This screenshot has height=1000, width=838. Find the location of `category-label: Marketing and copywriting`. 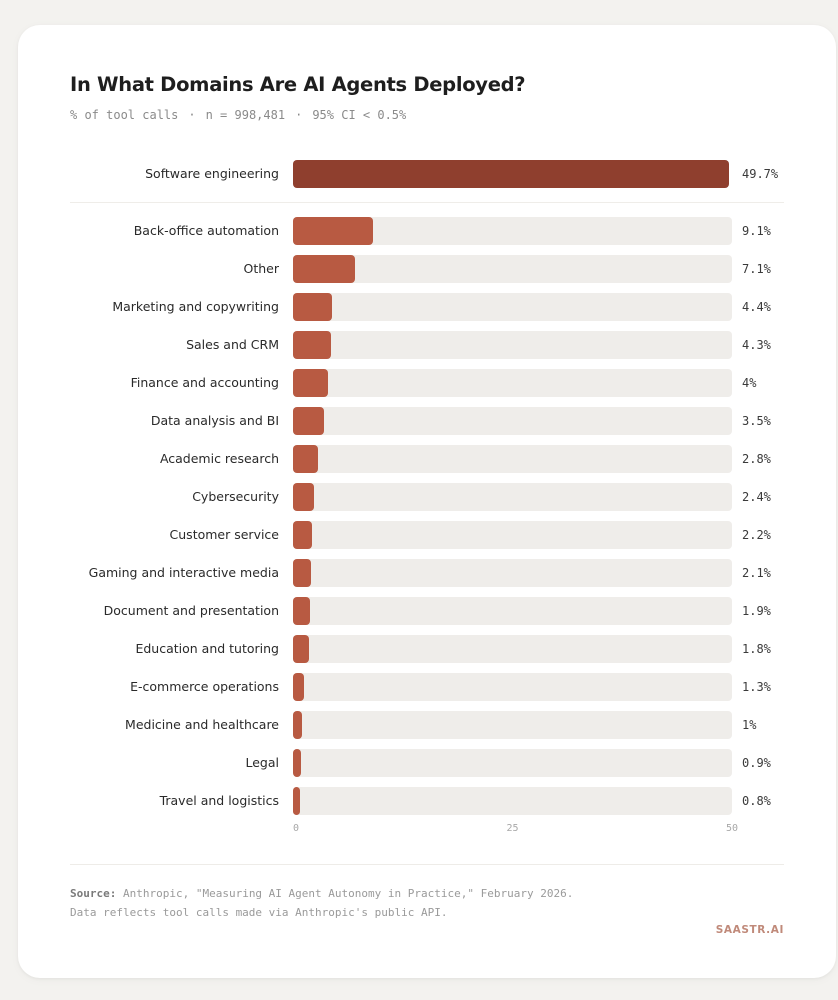

category-label: Marketing and copywriting is located at coordinates (195, 306).